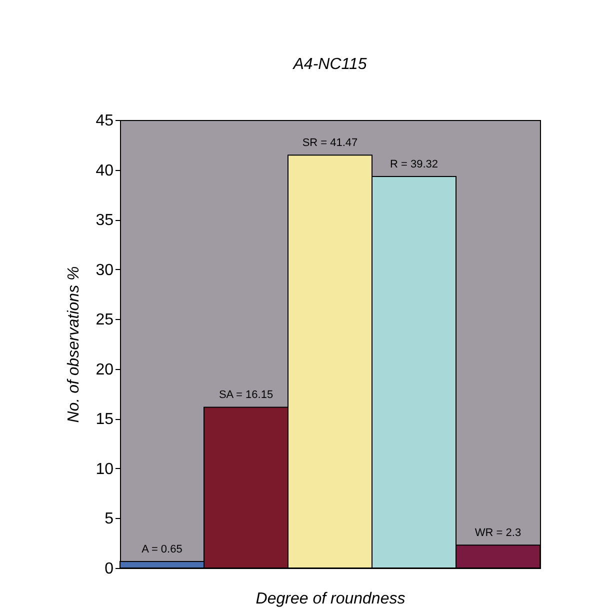  Describe the element at coordinates (105, 369) in the screenshot. I see `y-tick-label: 20` at that location.